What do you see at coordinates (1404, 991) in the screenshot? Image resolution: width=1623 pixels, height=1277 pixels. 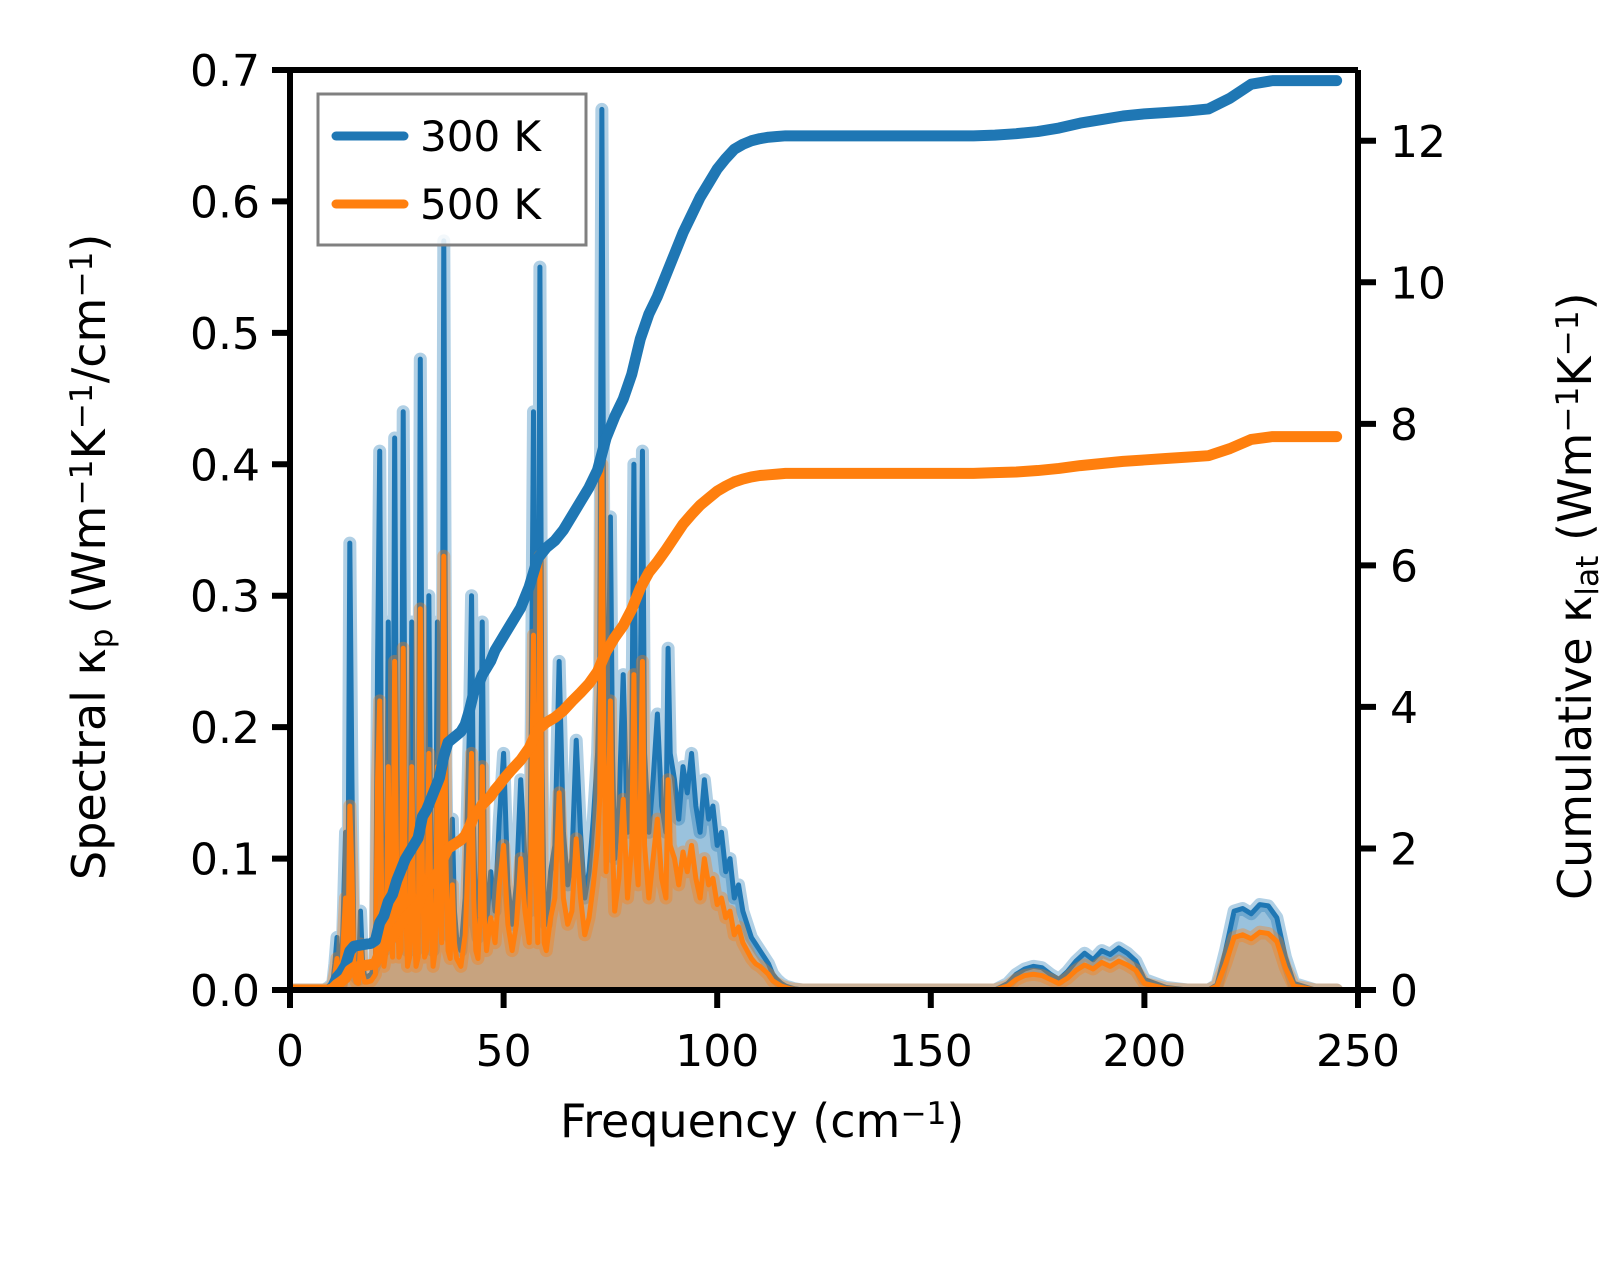 I see `y-right-tick-label-0: 0` at bounding box center [1404, 991].